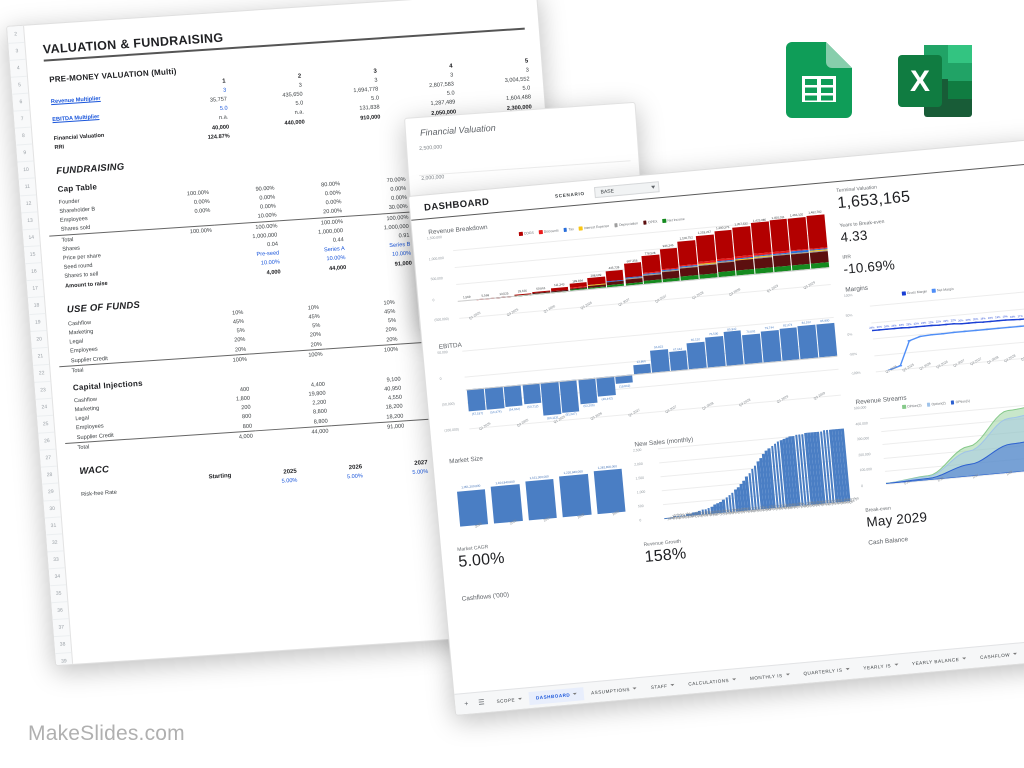 This screenshot has width=1024, height=768. Describe the element at coordinates (29, 204) in the screenshot. I see `row-number: 12` at that location.